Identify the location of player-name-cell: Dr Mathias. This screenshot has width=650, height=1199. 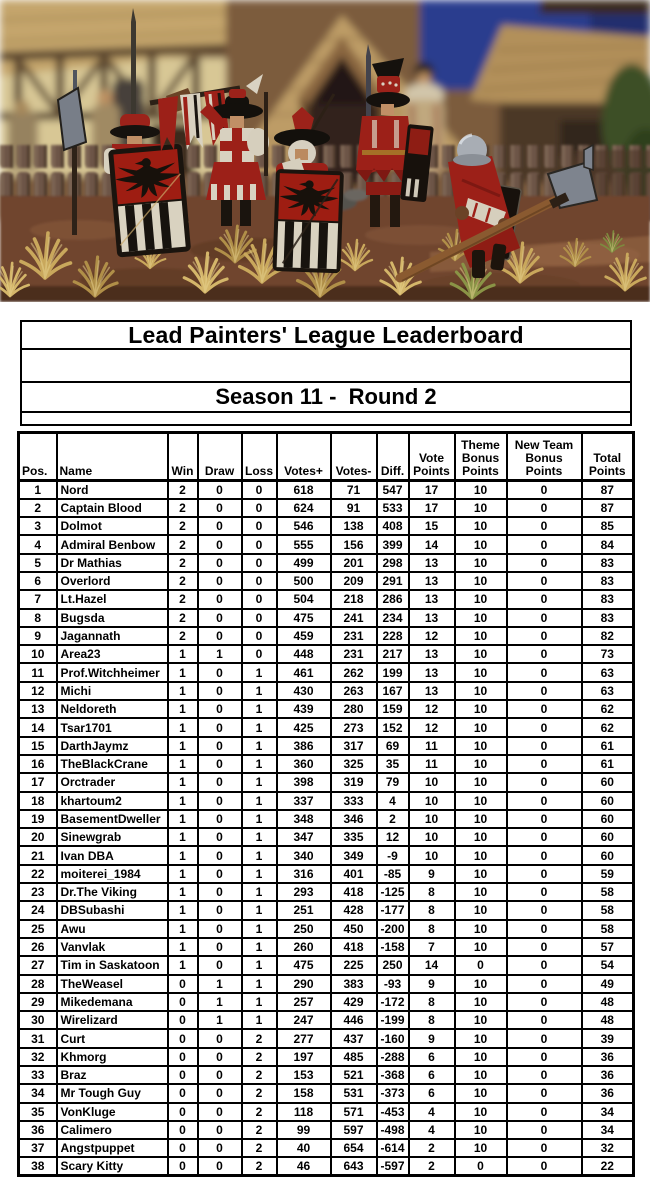
(112, 563).